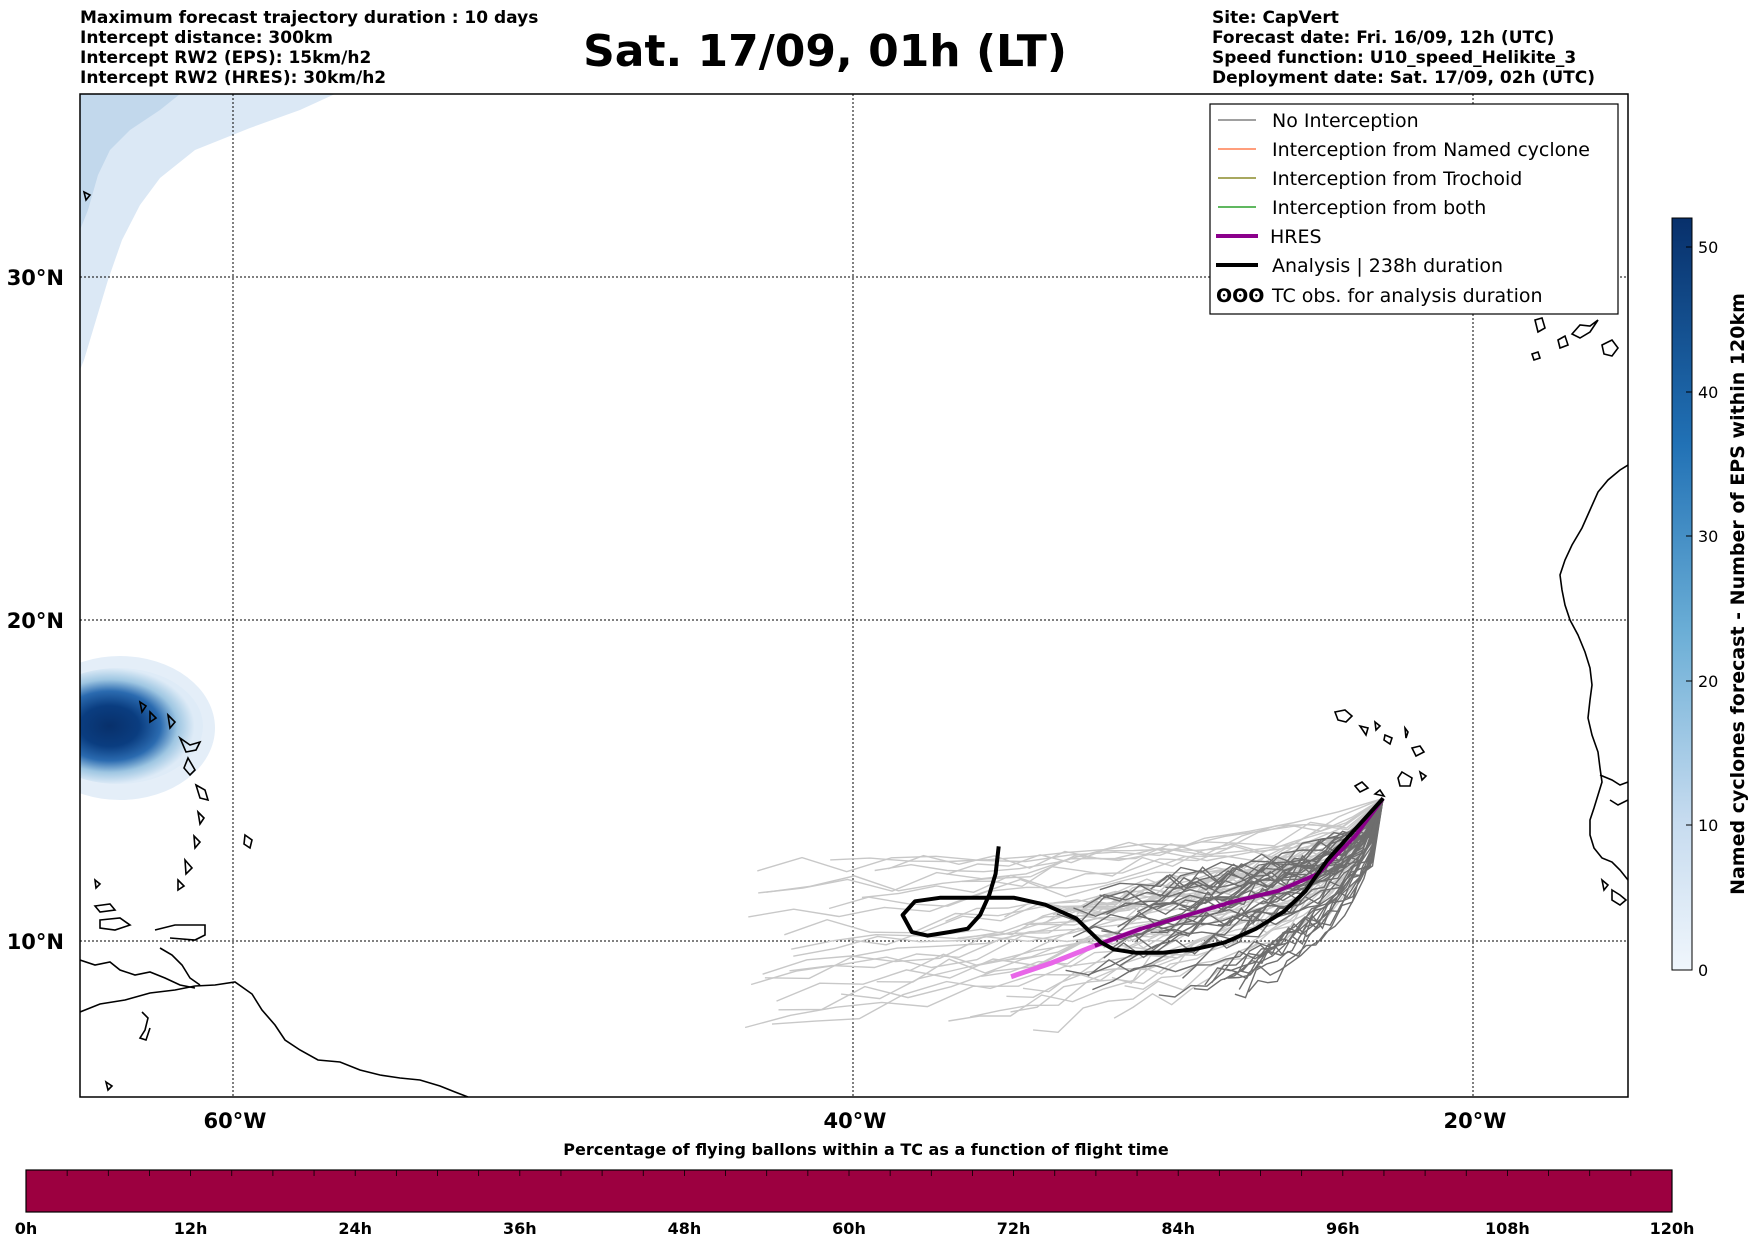 This screenshot has height=1241, width=1752. Describe the element at coordinates (1708, 681) in the screenshot. I see `colorbar-tick-label: 20` at that location.